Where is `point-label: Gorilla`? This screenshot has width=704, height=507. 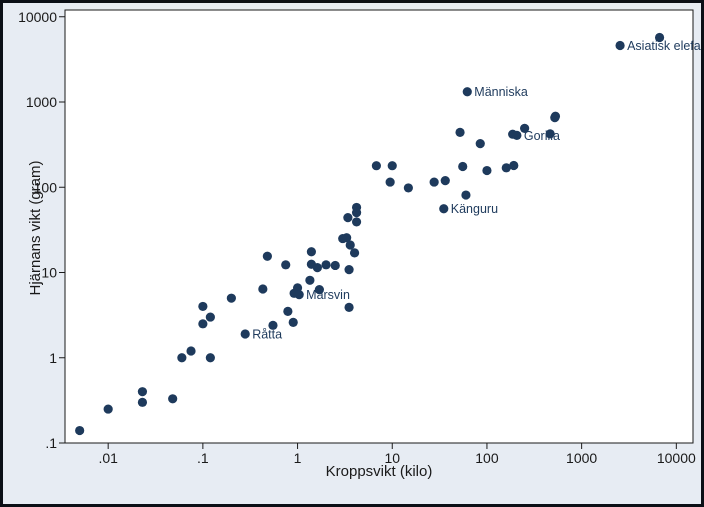
point-label: Gorilla is located at coordinates (542, 136).